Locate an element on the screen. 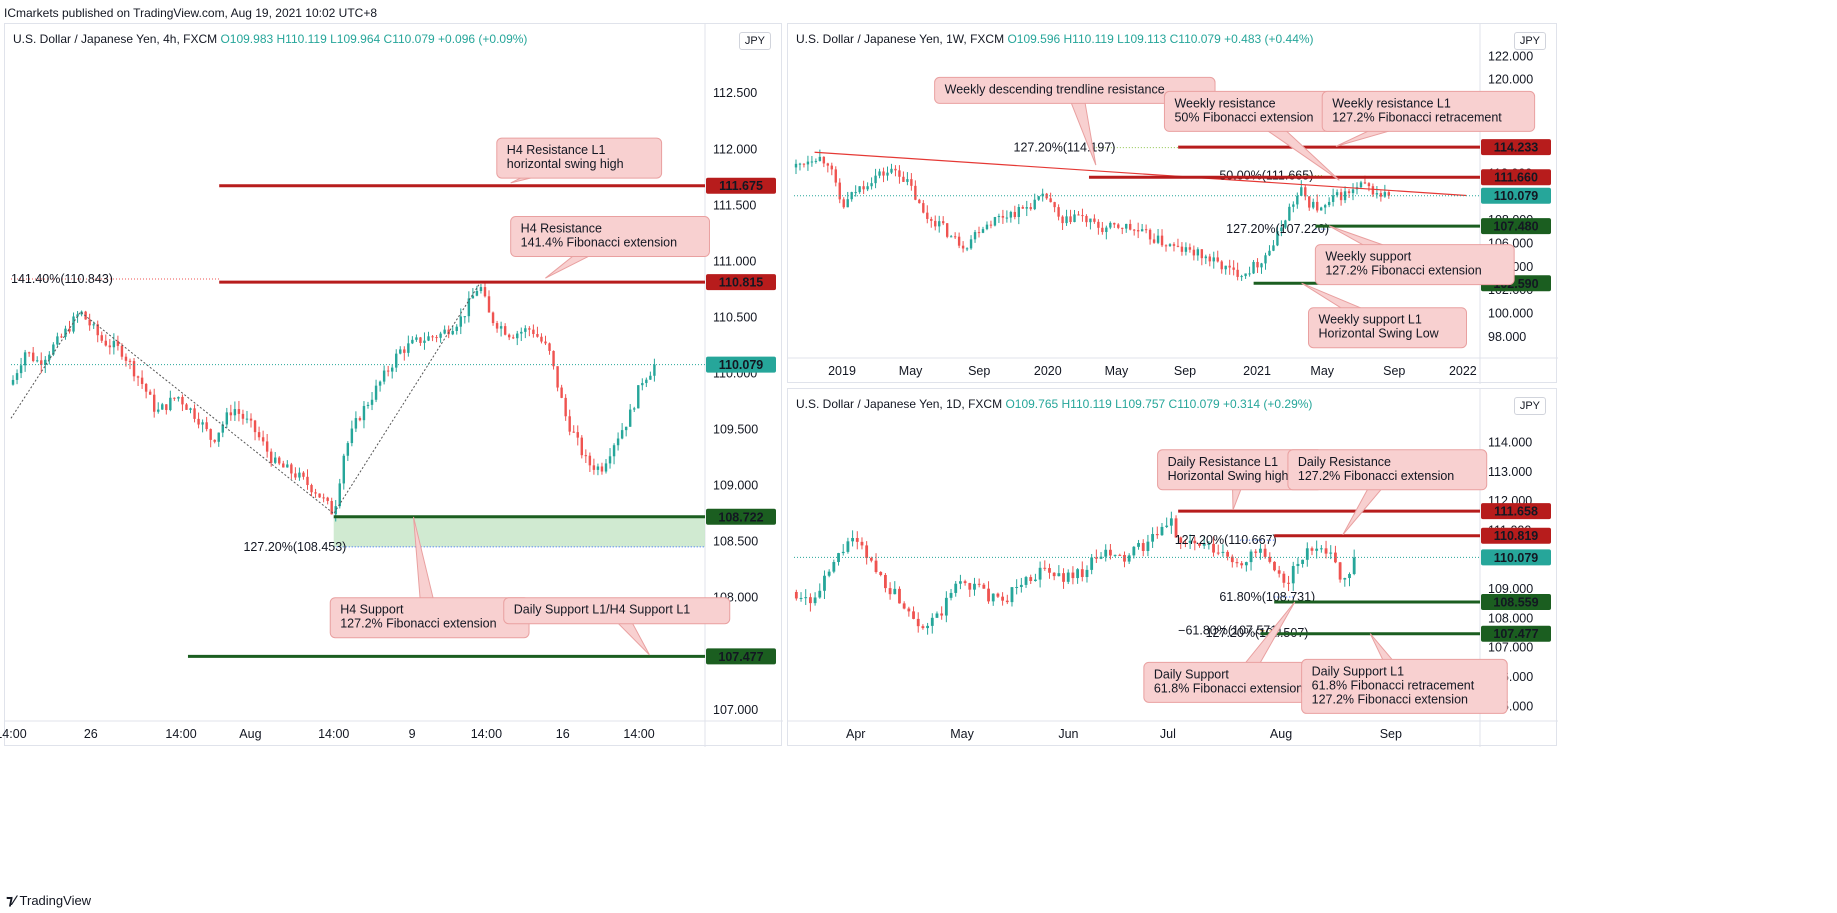 The image size is (1837, 913). fib-level-label: 127.20%(107.507) is located at coordinates (1257, 633).